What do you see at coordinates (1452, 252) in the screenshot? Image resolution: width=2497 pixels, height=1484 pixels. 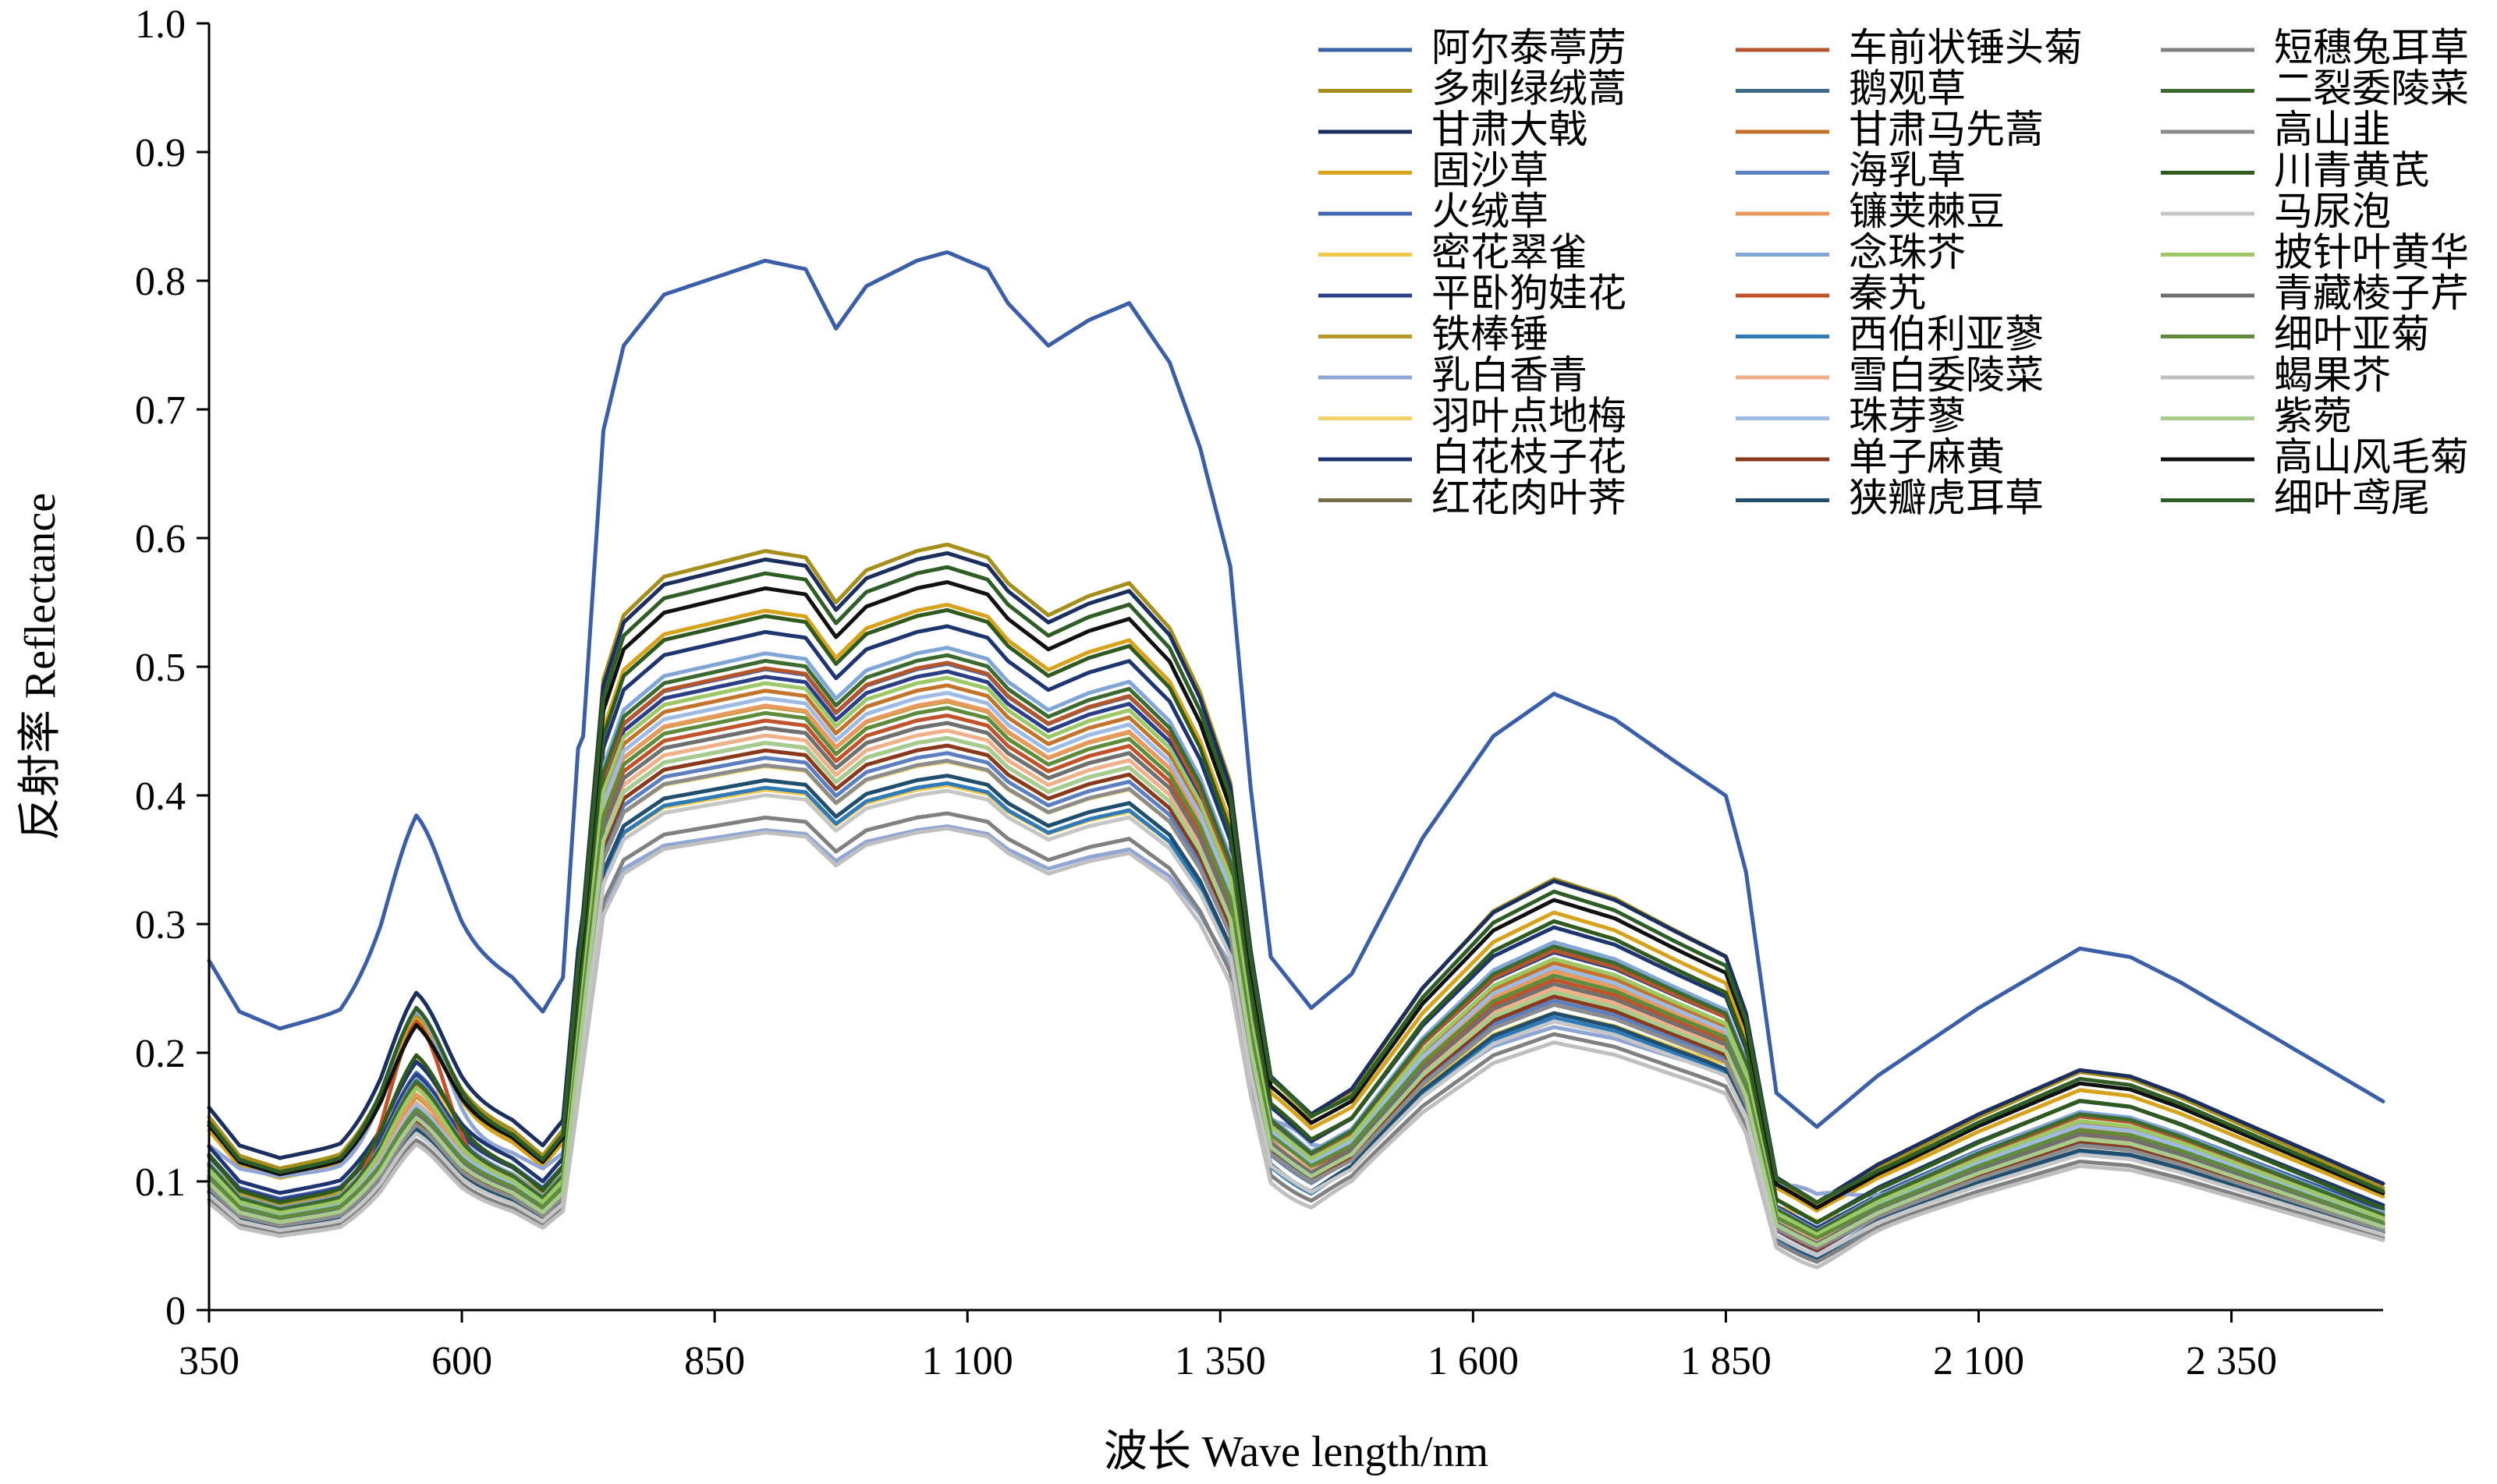 I see `legend-item: 密花翠雀` at bounding box center [1452, 252].